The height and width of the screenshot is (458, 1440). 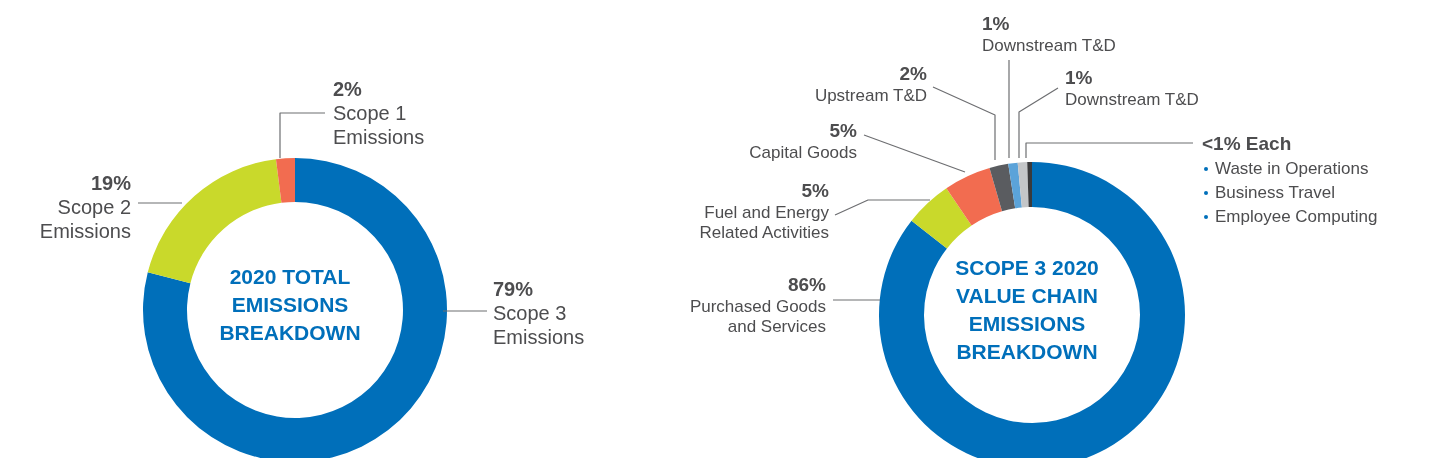 What do you see at coordinates (870, 95) in the screenshot?
I see `slice-label: Upstream T&D` at bounding box center [870, 95].